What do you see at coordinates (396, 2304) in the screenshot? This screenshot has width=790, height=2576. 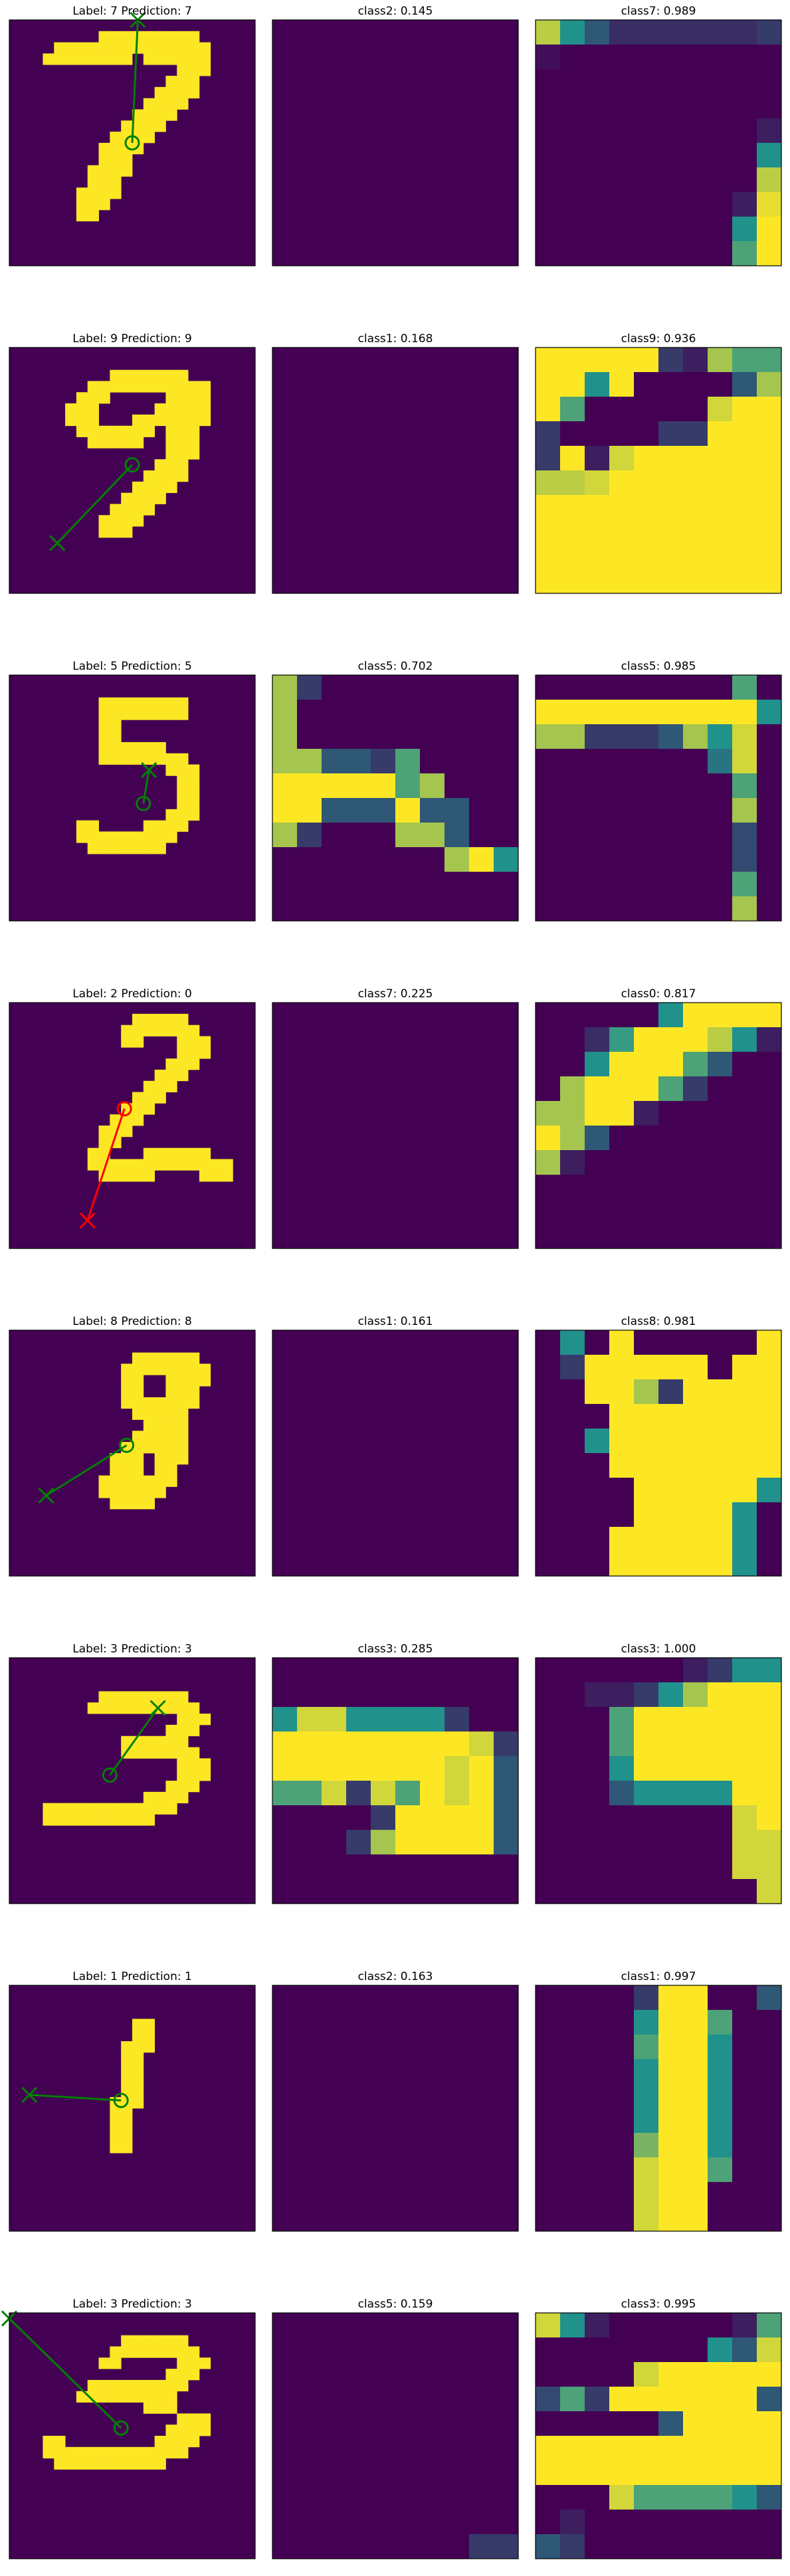 I see `panel-title: class5: 0.159` at bounding box center [396, 2304].